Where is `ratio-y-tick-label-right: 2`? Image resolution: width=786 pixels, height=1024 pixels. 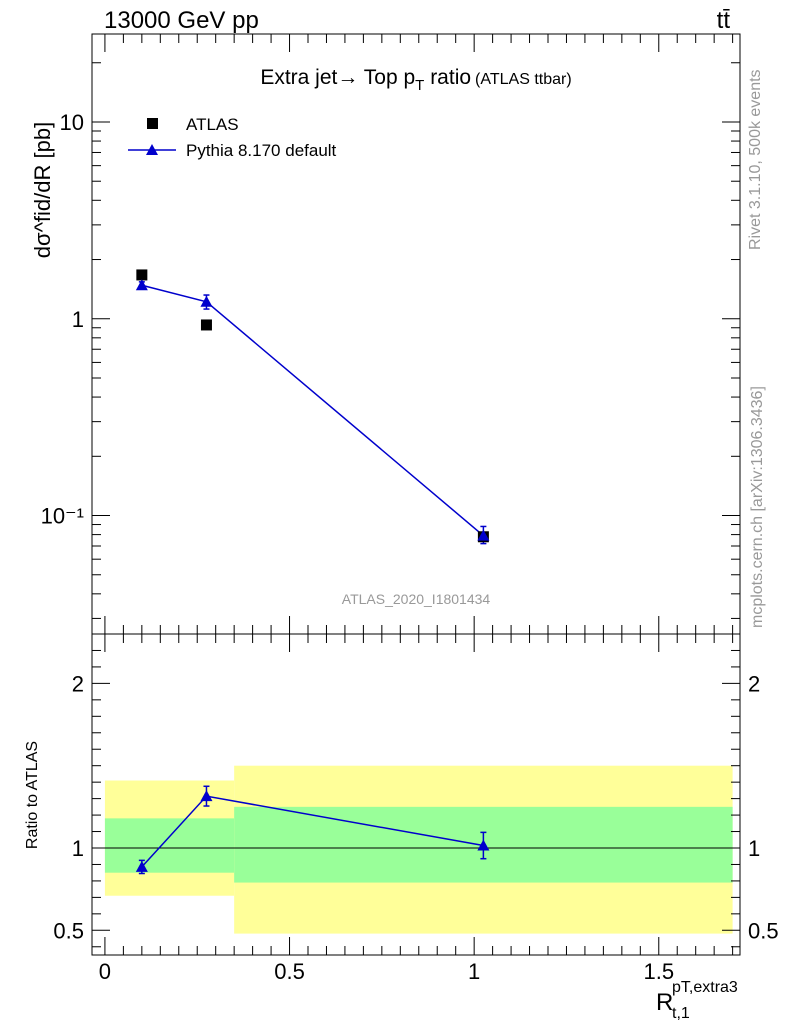 ratio-y-tick-label-right: 2 is located at coordinates (754, 683).